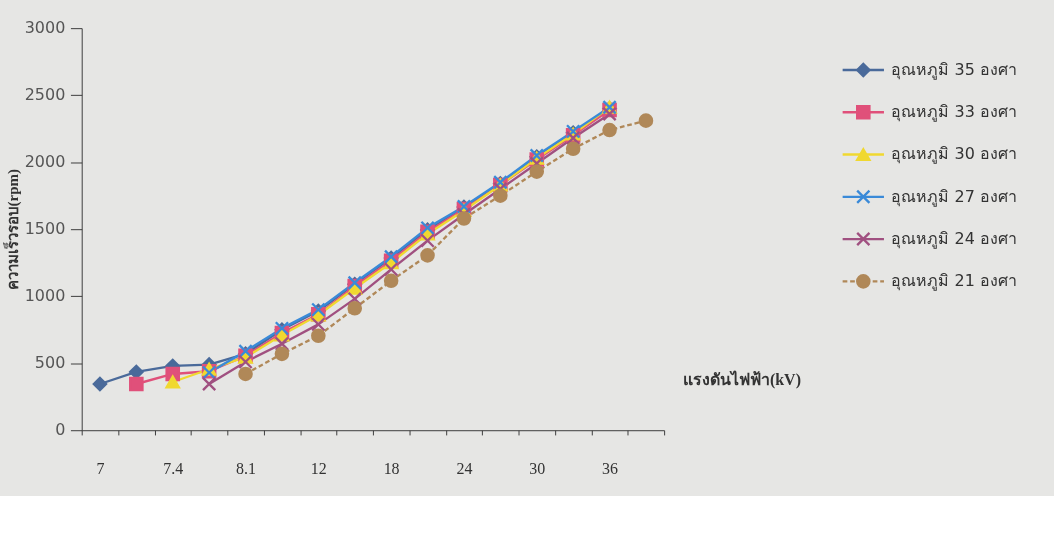 The height and width of the screenshot is (537, 1054). Describe the element at coordinates (45, 229) in the screenshot. I see `y-tick-label: 1500` at that location.